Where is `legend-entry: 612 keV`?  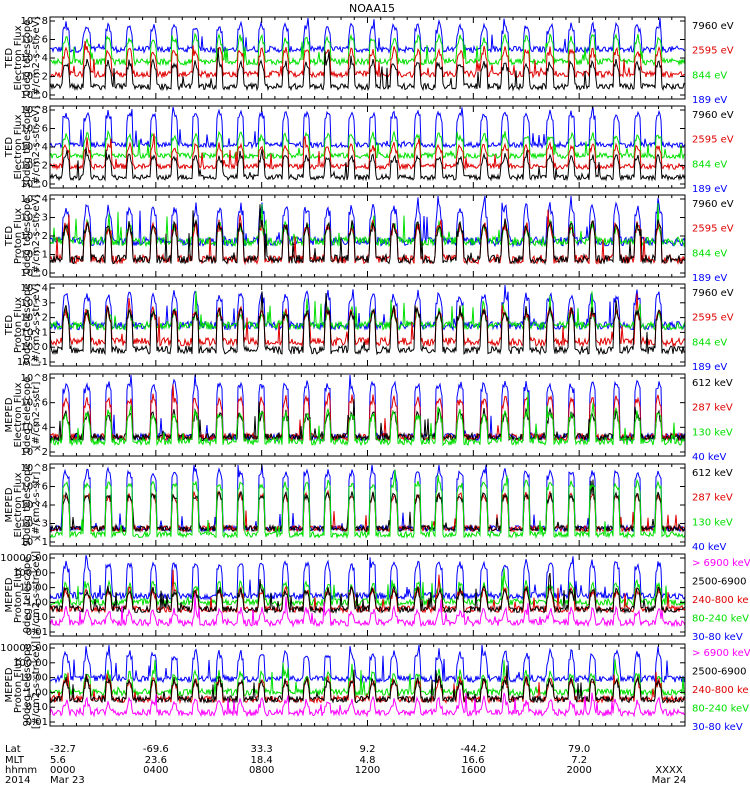
legend-entry: 612 keV is located at coordinates (712, 383).